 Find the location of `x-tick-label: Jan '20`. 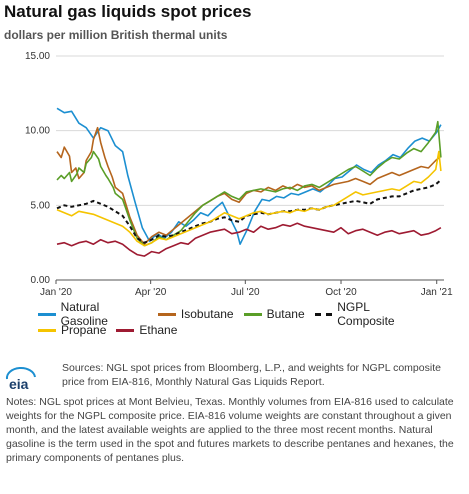

x-tick-label: Jan '20 is located at coordinates (56, 292).